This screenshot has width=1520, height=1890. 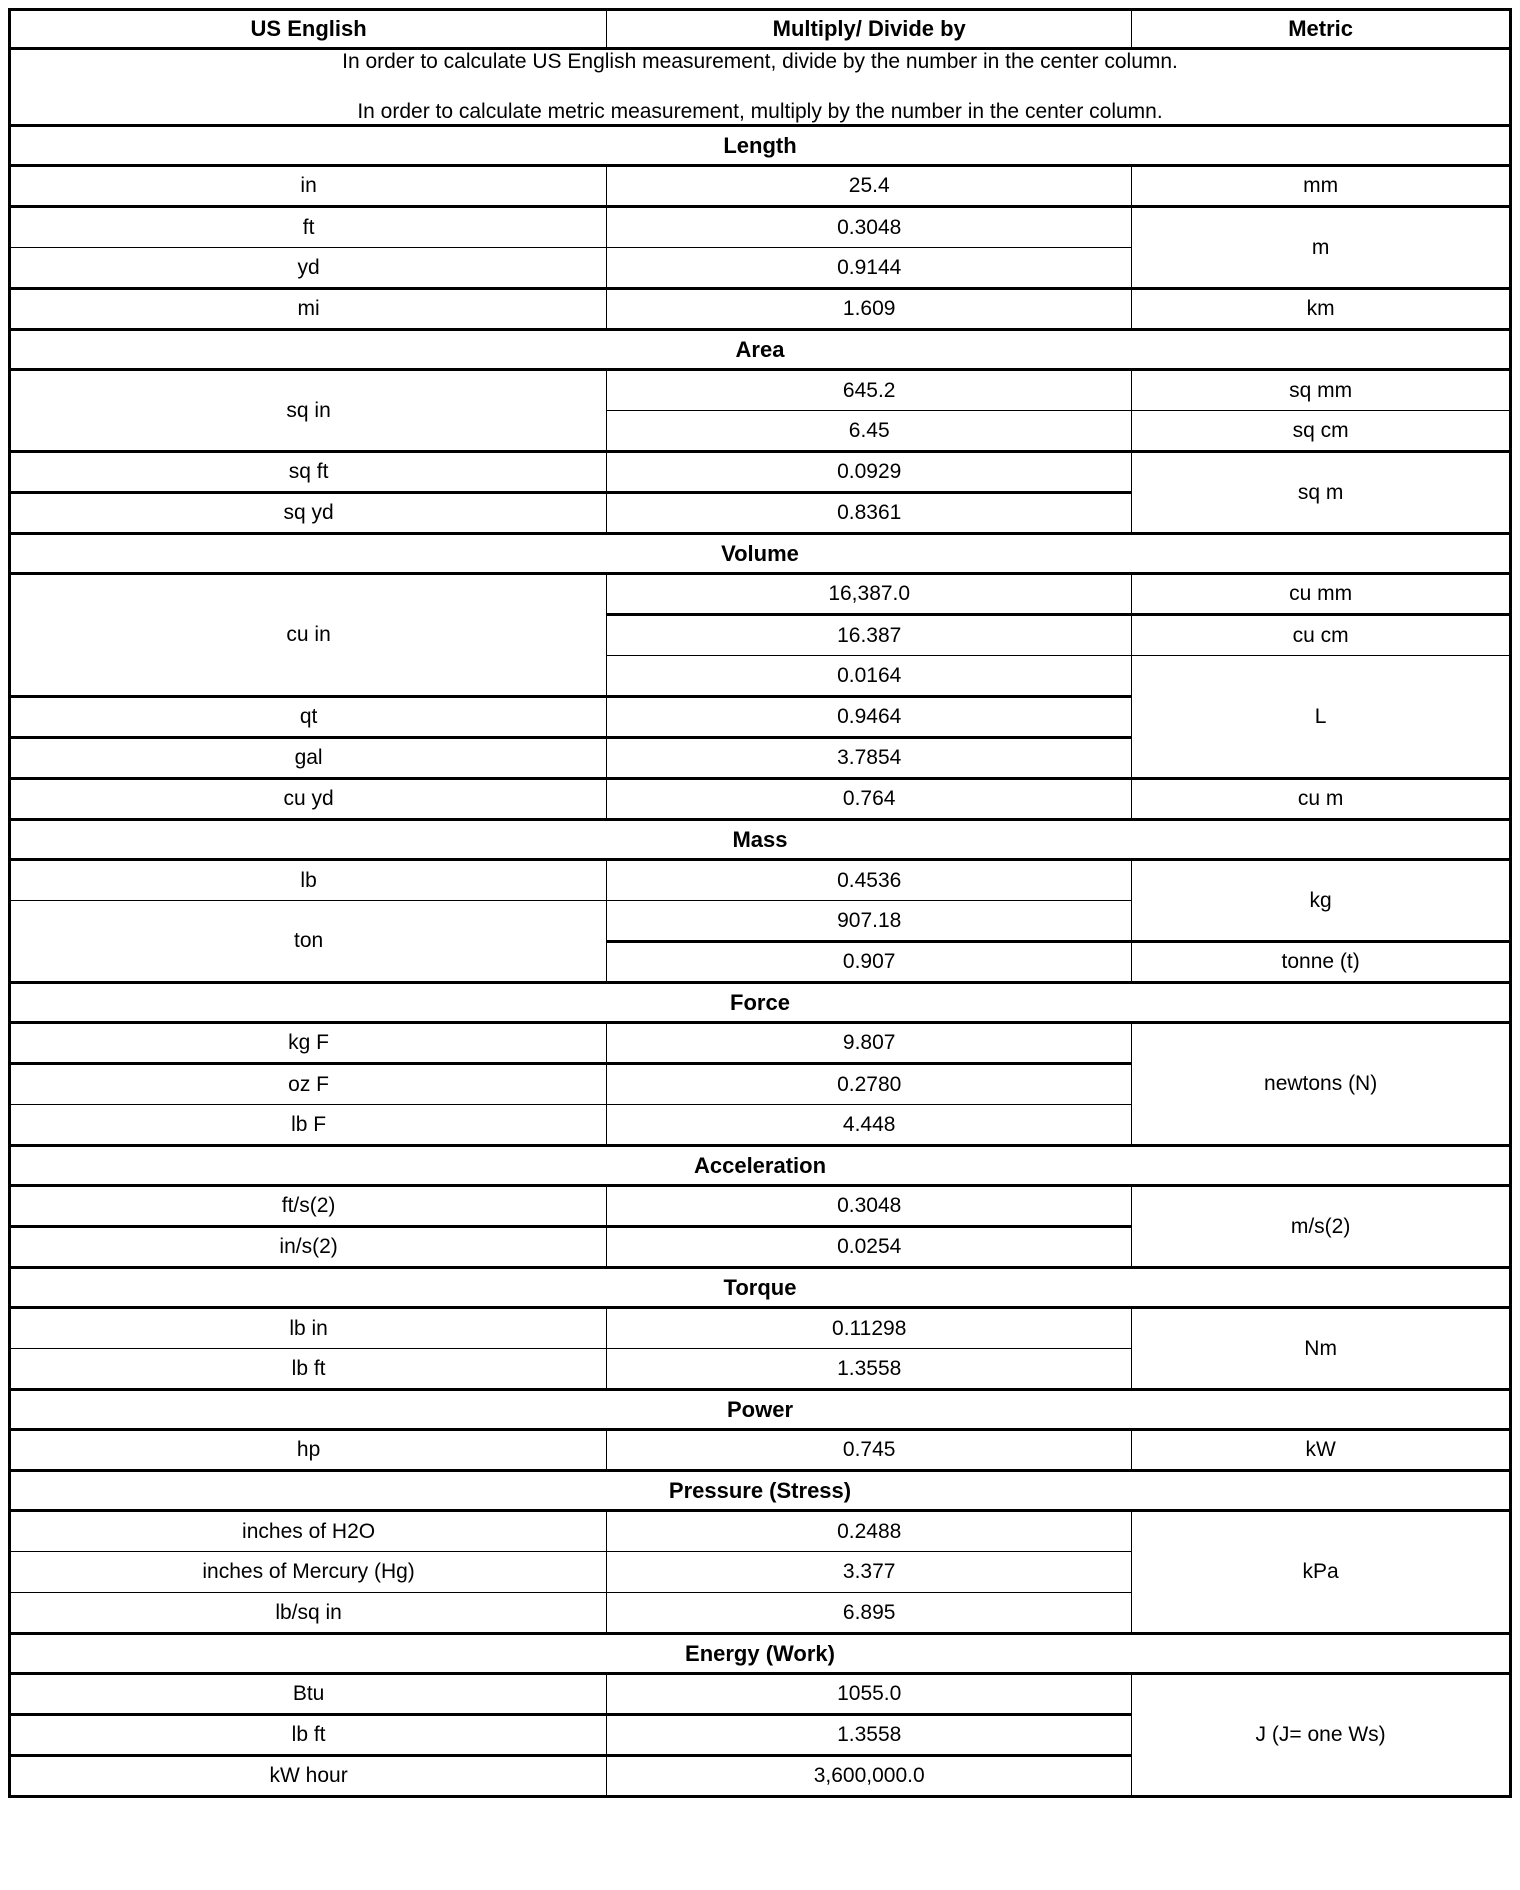 I want to click on cell-metric: cu cm, so click(x=1321, y=635).